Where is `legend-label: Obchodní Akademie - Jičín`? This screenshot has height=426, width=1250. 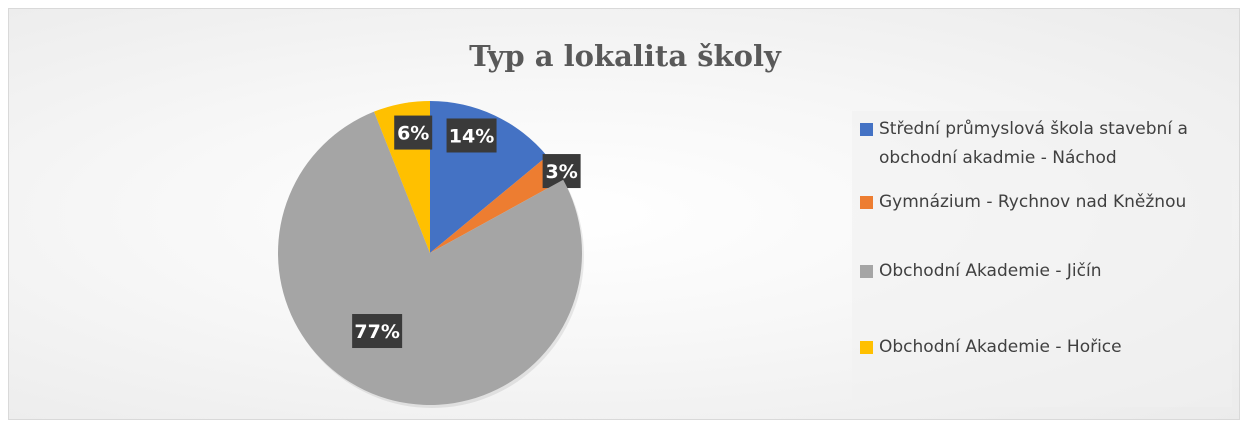
legend-label: Obchodní Akademie - Jičín is located at coordinates (1049, 271).